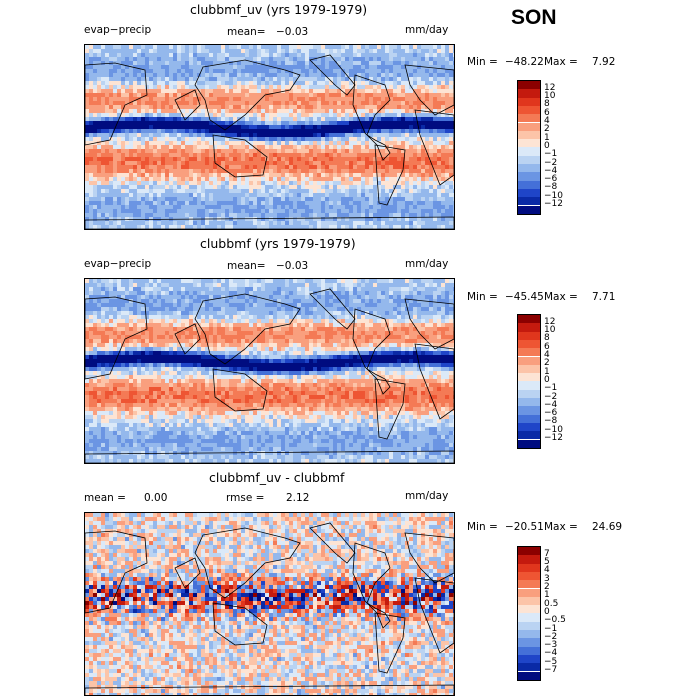 This screenshot has width=700, height=700. Describe the element at coordinates (269, 137) in the screenshot. I see `panel1-map` at that location.